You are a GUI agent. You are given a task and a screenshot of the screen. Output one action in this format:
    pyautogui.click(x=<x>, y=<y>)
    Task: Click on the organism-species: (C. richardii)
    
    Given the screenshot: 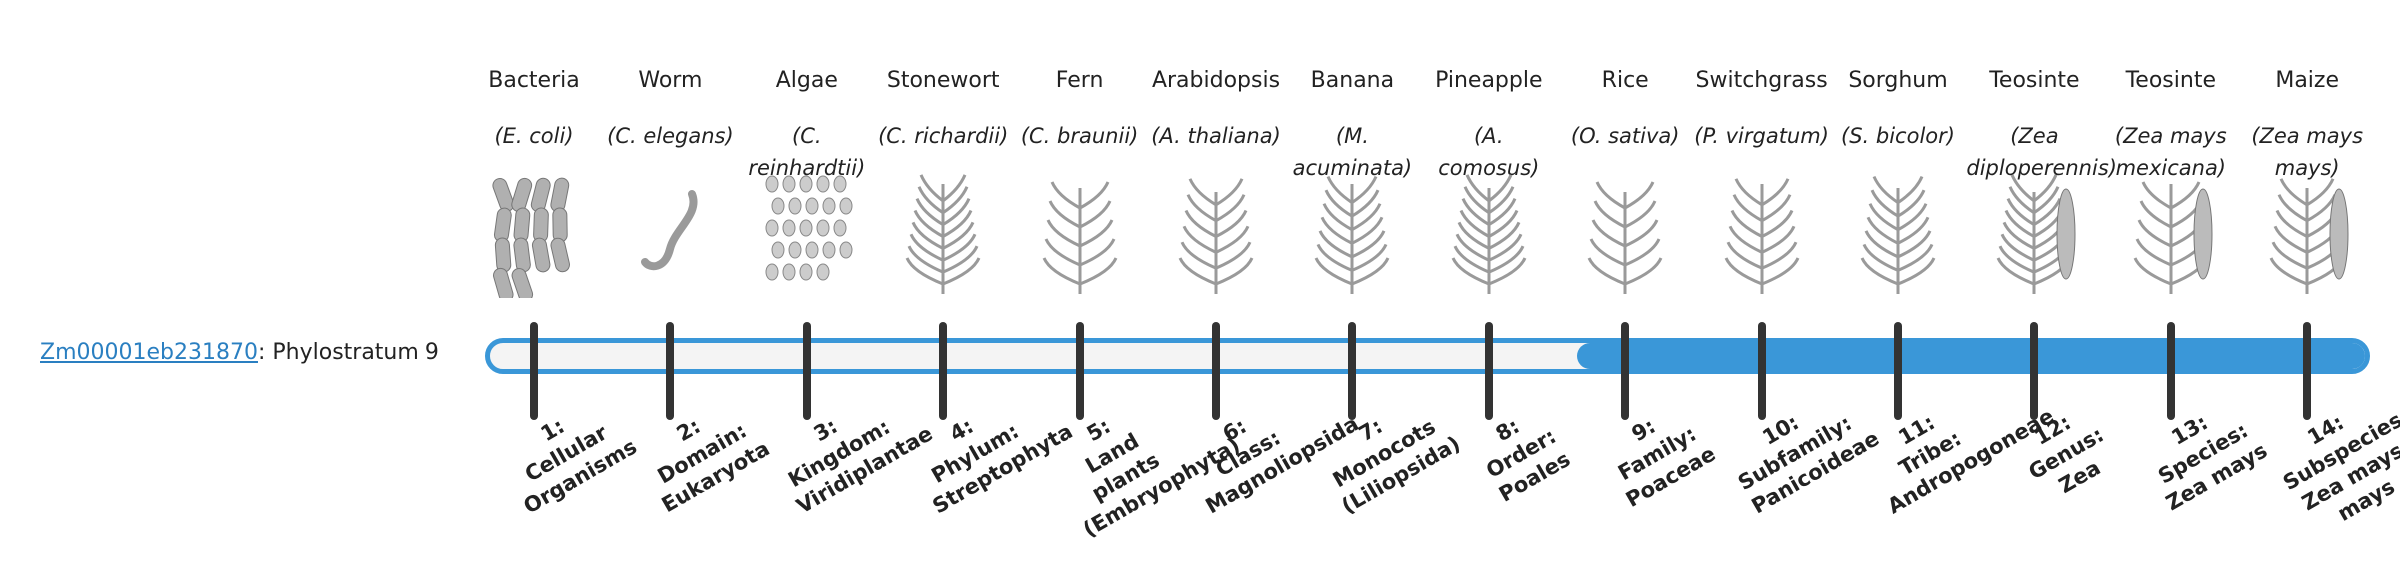 What is the action you would take?
    pyautogui.click(x=943, y=136)
    